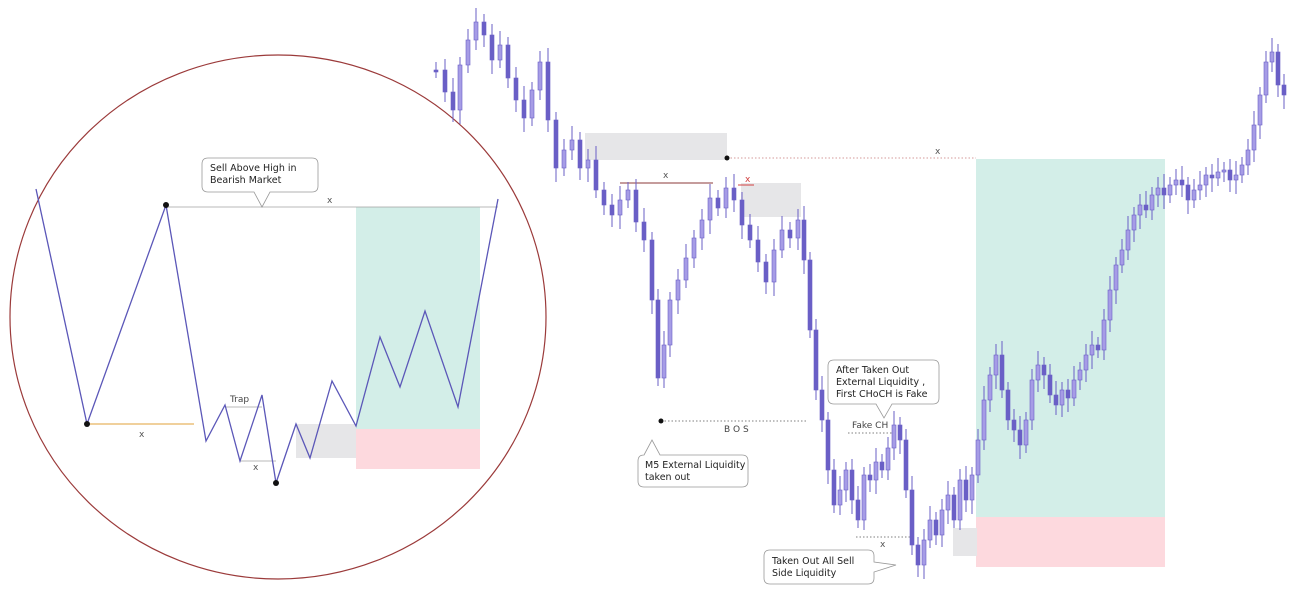 This screenshot has width=1301, height=607. Describe the element at coordinates (253, 168) in the screenshot. I see `callout-high-line1: Sell Above High in` at that location.